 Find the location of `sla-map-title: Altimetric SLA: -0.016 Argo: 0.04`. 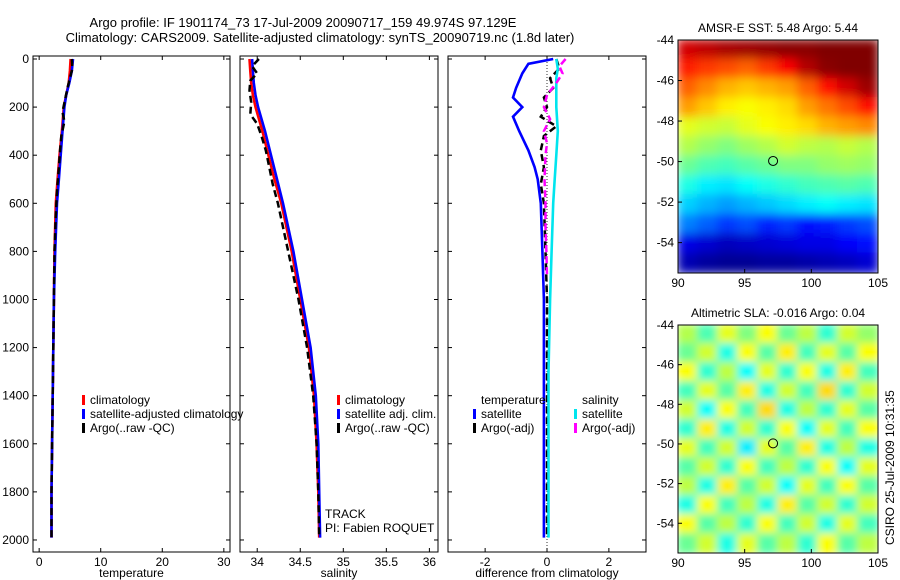

sla-map-title: Altimetric SLA: -0.016 Argo: 0.04 is located at coordinates (778, 313).